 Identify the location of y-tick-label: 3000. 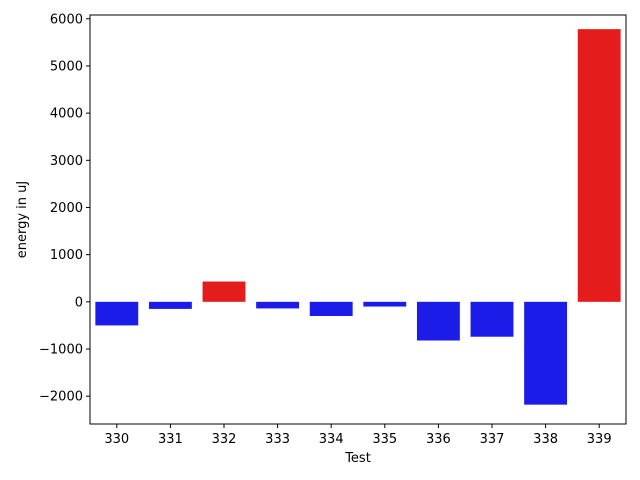
(66, 161).